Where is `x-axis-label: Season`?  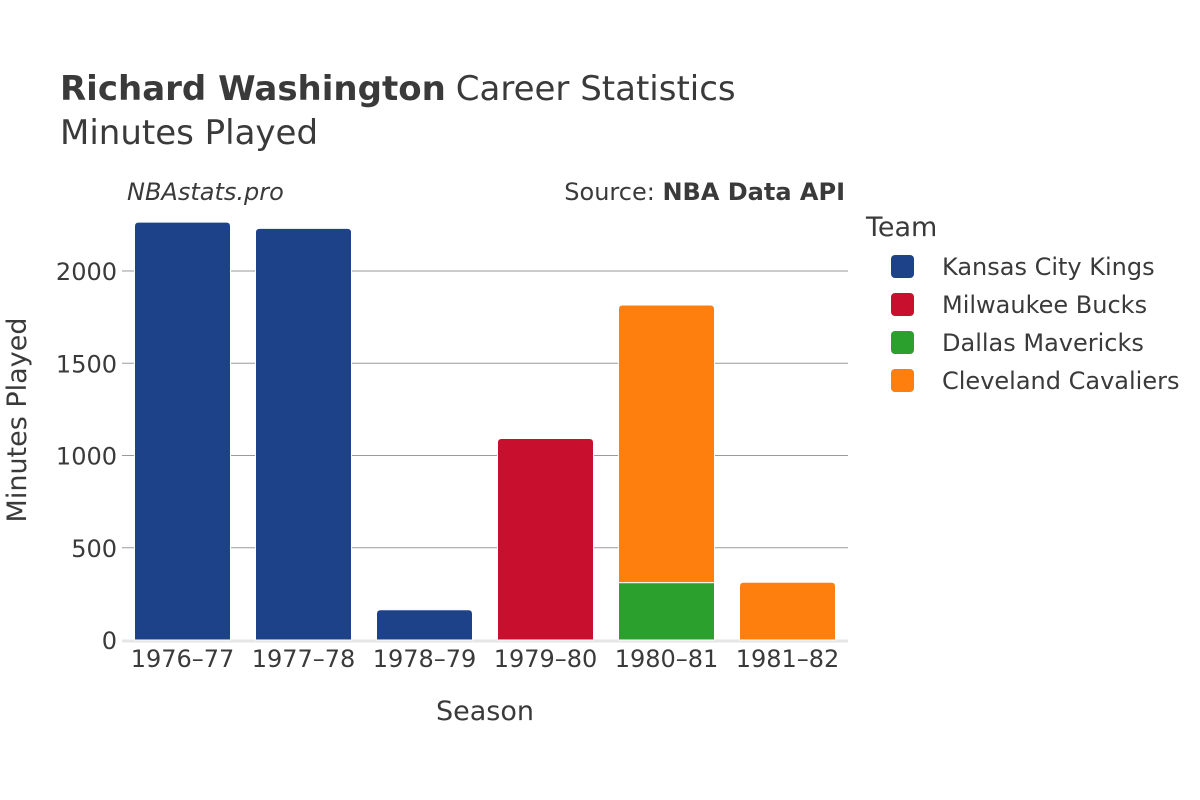 x-axis-label: Season is located at coordinates (485, 711).